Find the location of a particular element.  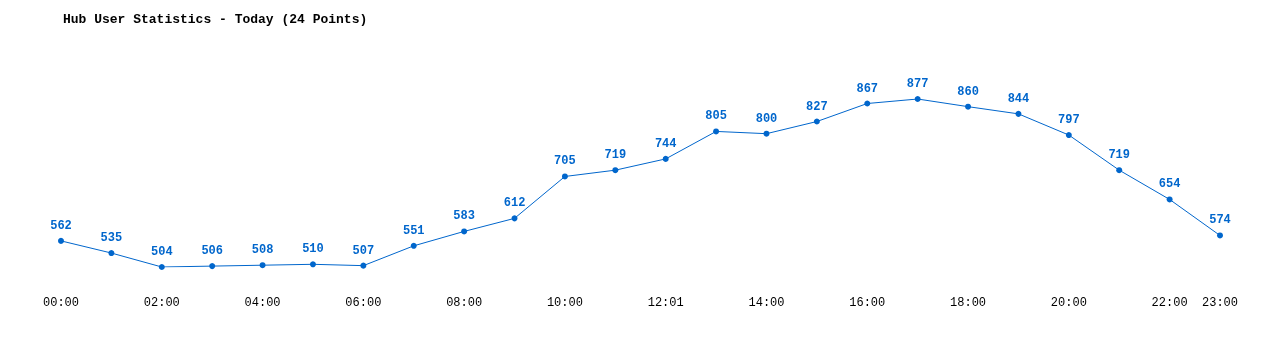

data-label: 508 is located at coordinates (262, 250).